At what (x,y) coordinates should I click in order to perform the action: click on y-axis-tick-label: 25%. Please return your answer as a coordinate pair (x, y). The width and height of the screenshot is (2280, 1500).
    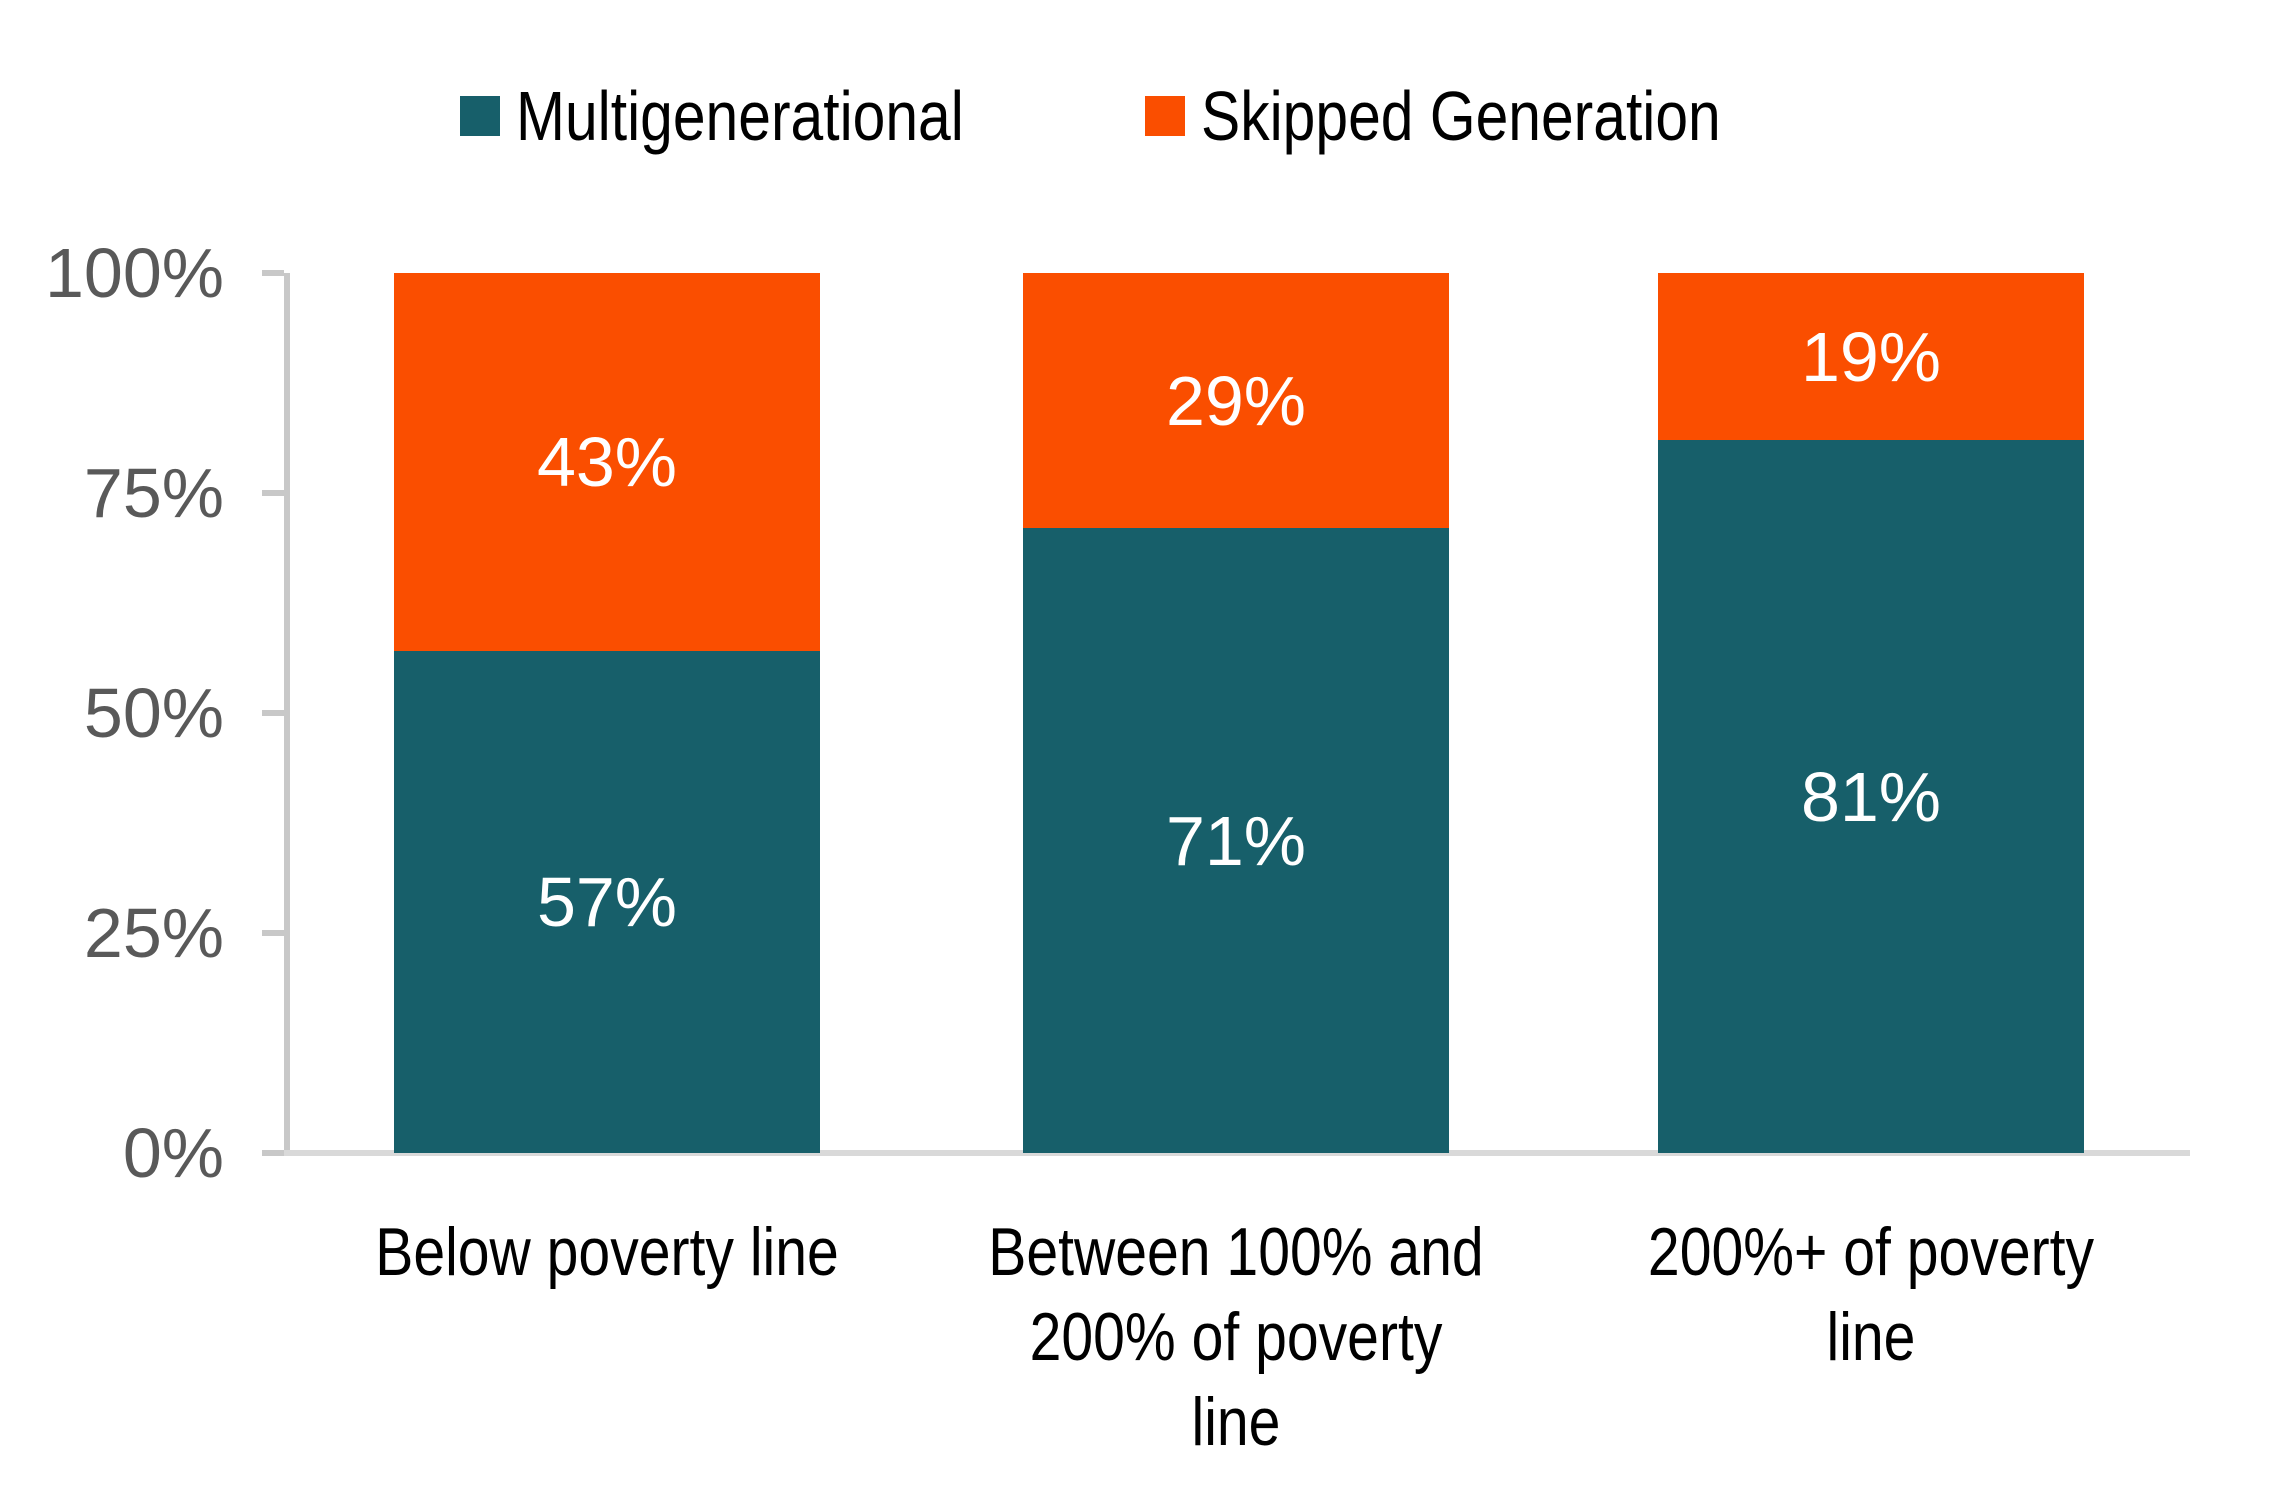
    Looking at the image, I should click on (153, 933).